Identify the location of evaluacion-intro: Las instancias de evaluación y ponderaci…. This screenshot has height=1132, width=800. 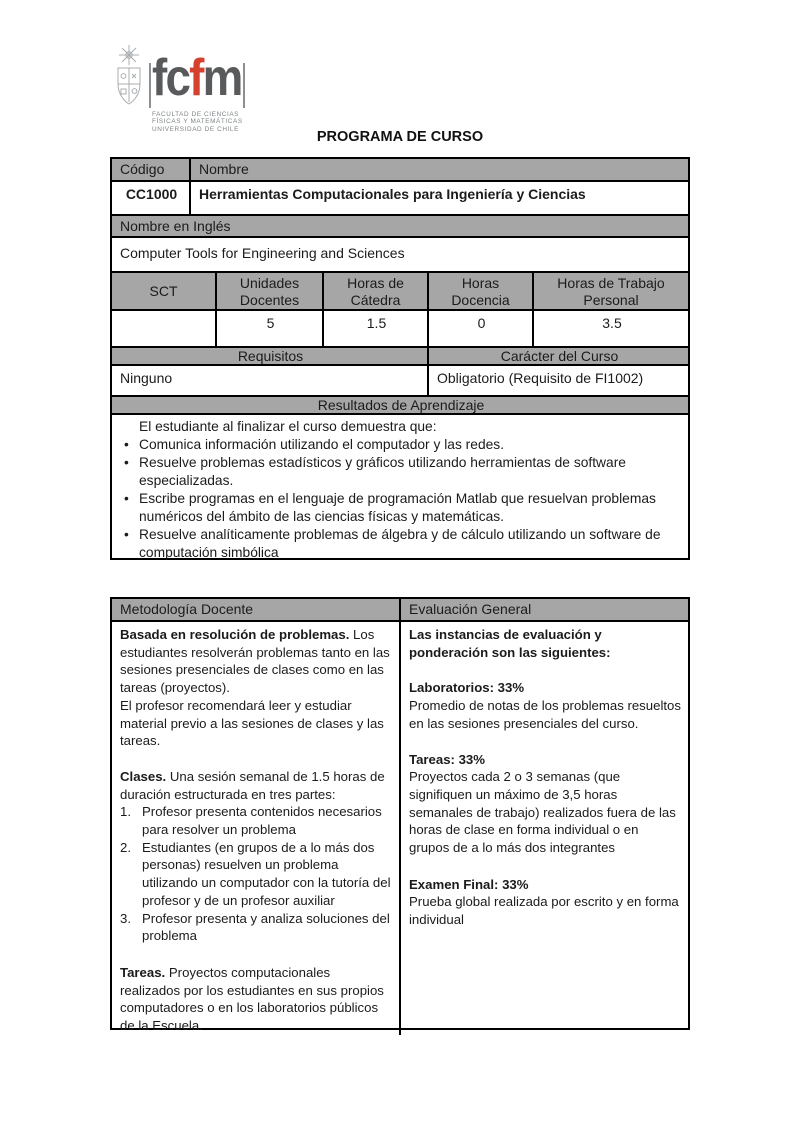
(510, 643).